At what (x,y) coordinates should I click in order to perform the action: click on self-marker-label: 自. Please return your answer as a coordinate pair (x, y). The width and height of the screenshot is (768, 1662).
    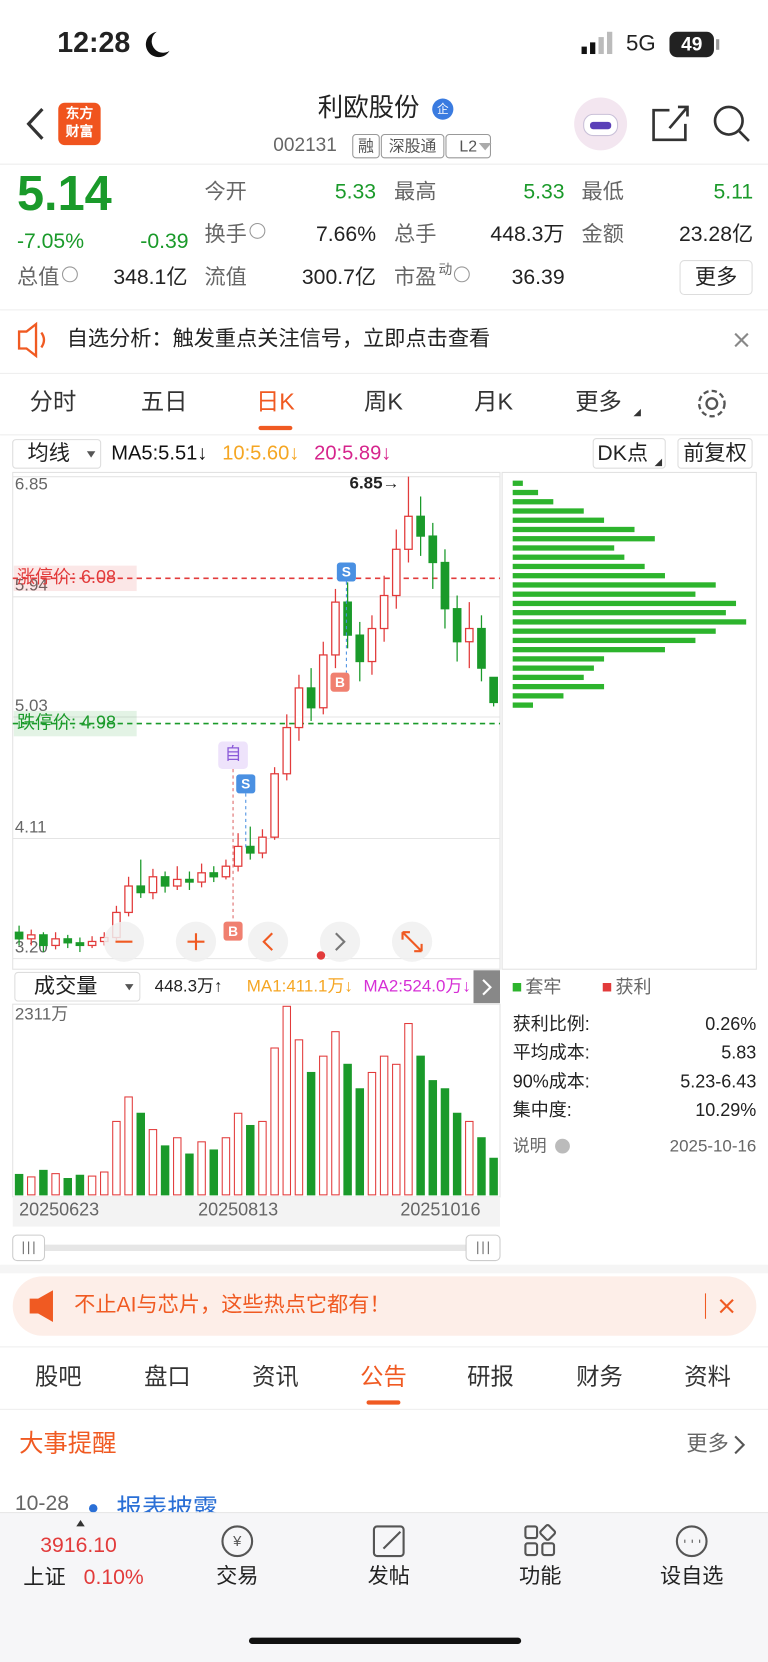
    Looking at the image, I should click on (233, 754).